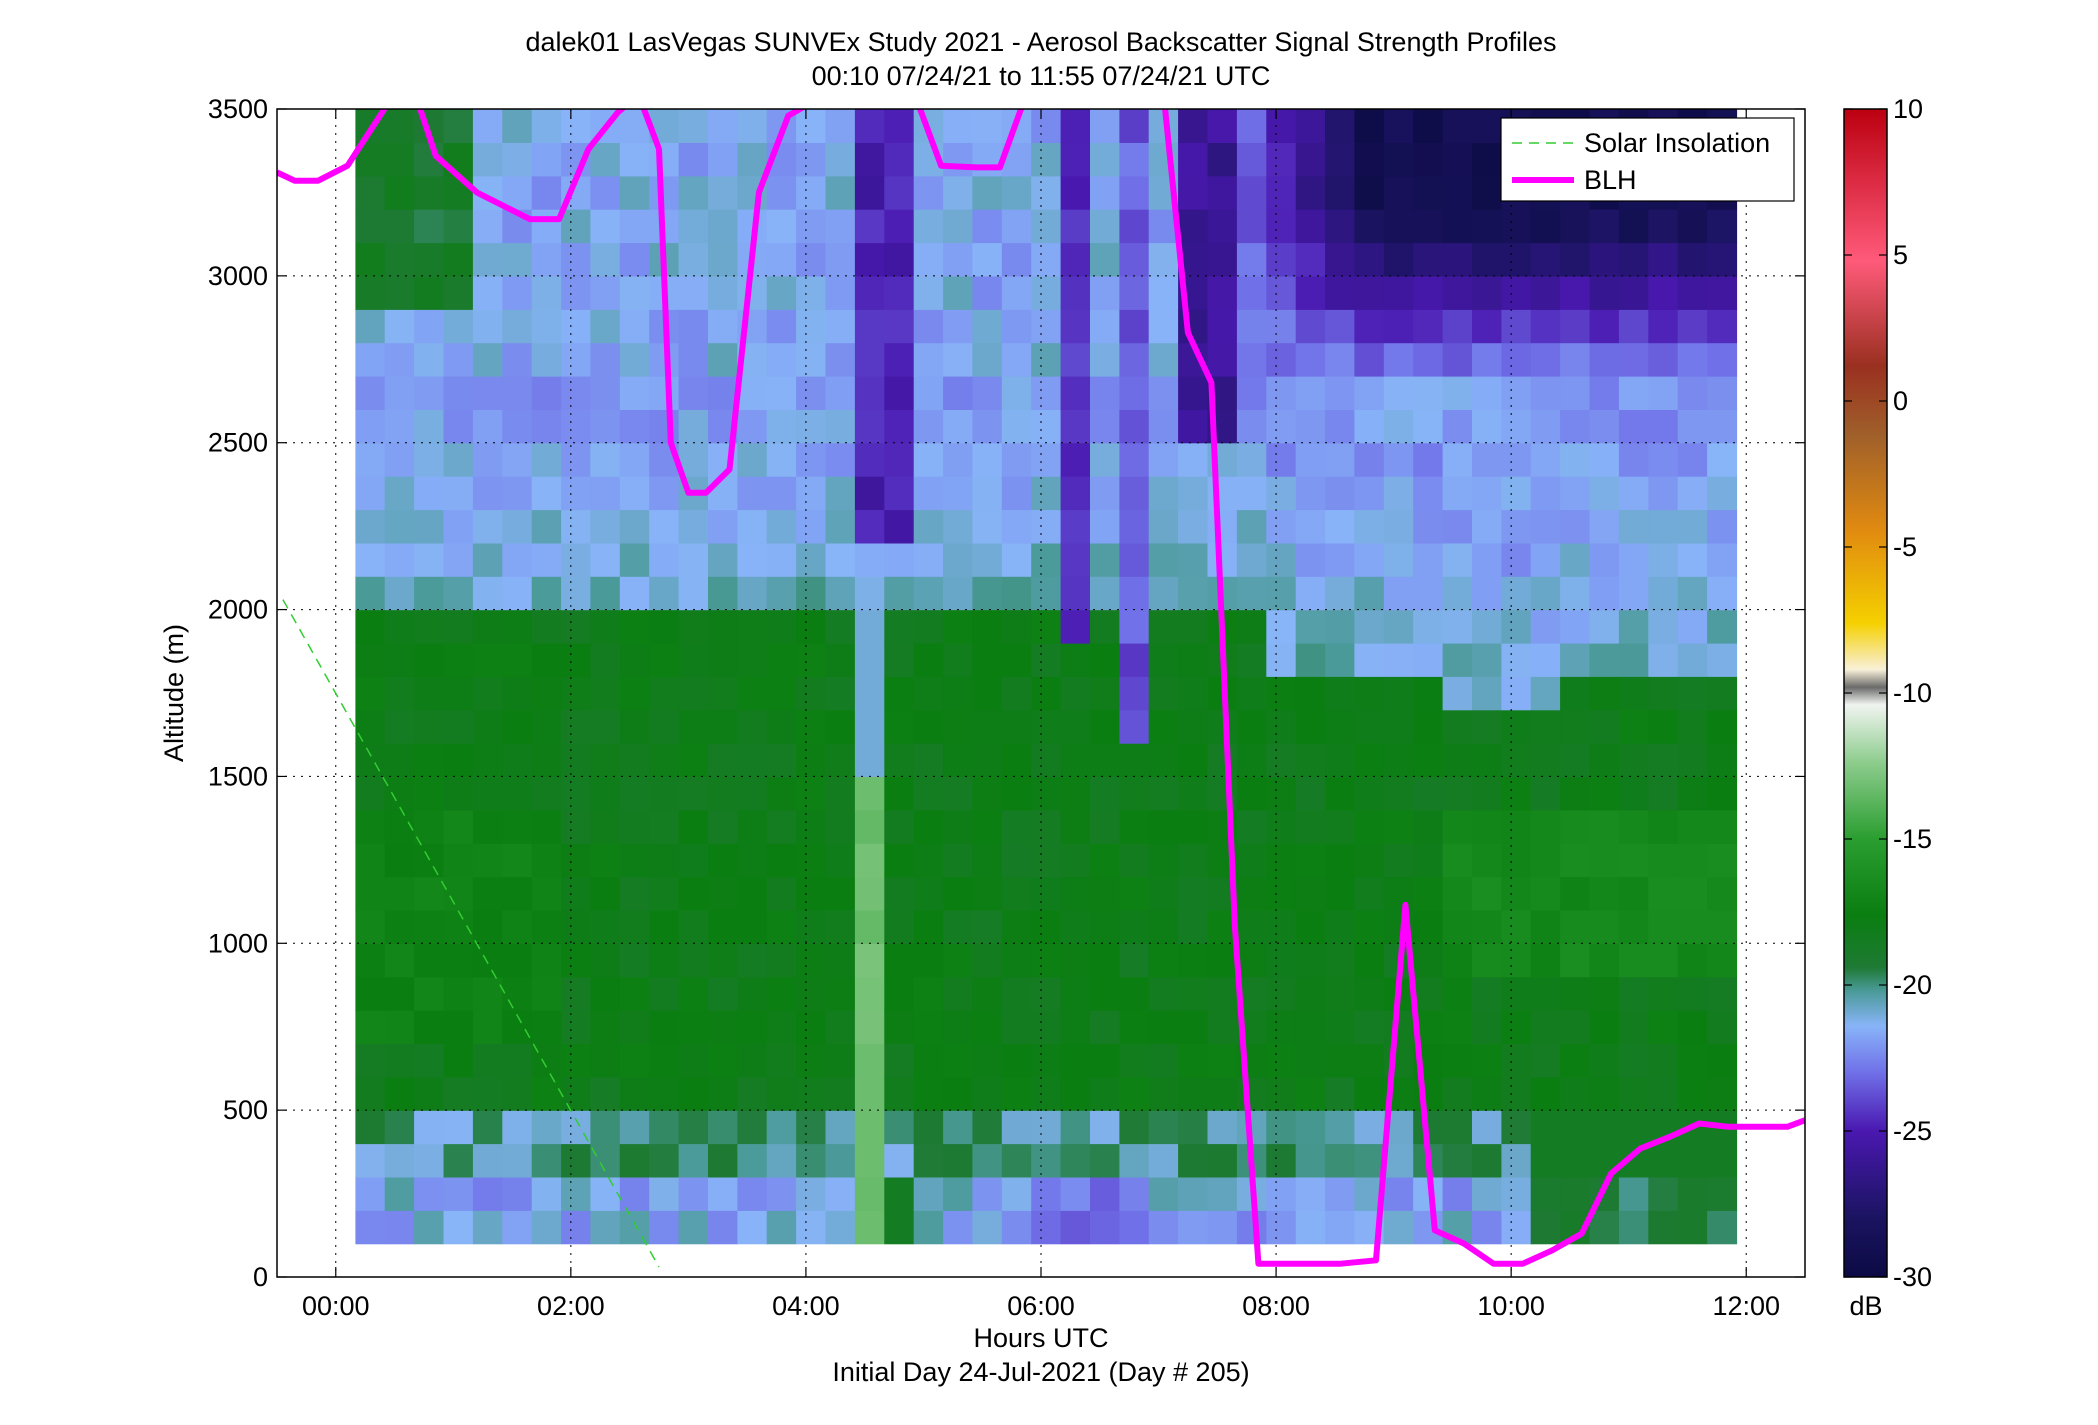  Describe the element at coordinates (238, 776) in the screenshot. I see `y-tick-label: 1500` at that location.